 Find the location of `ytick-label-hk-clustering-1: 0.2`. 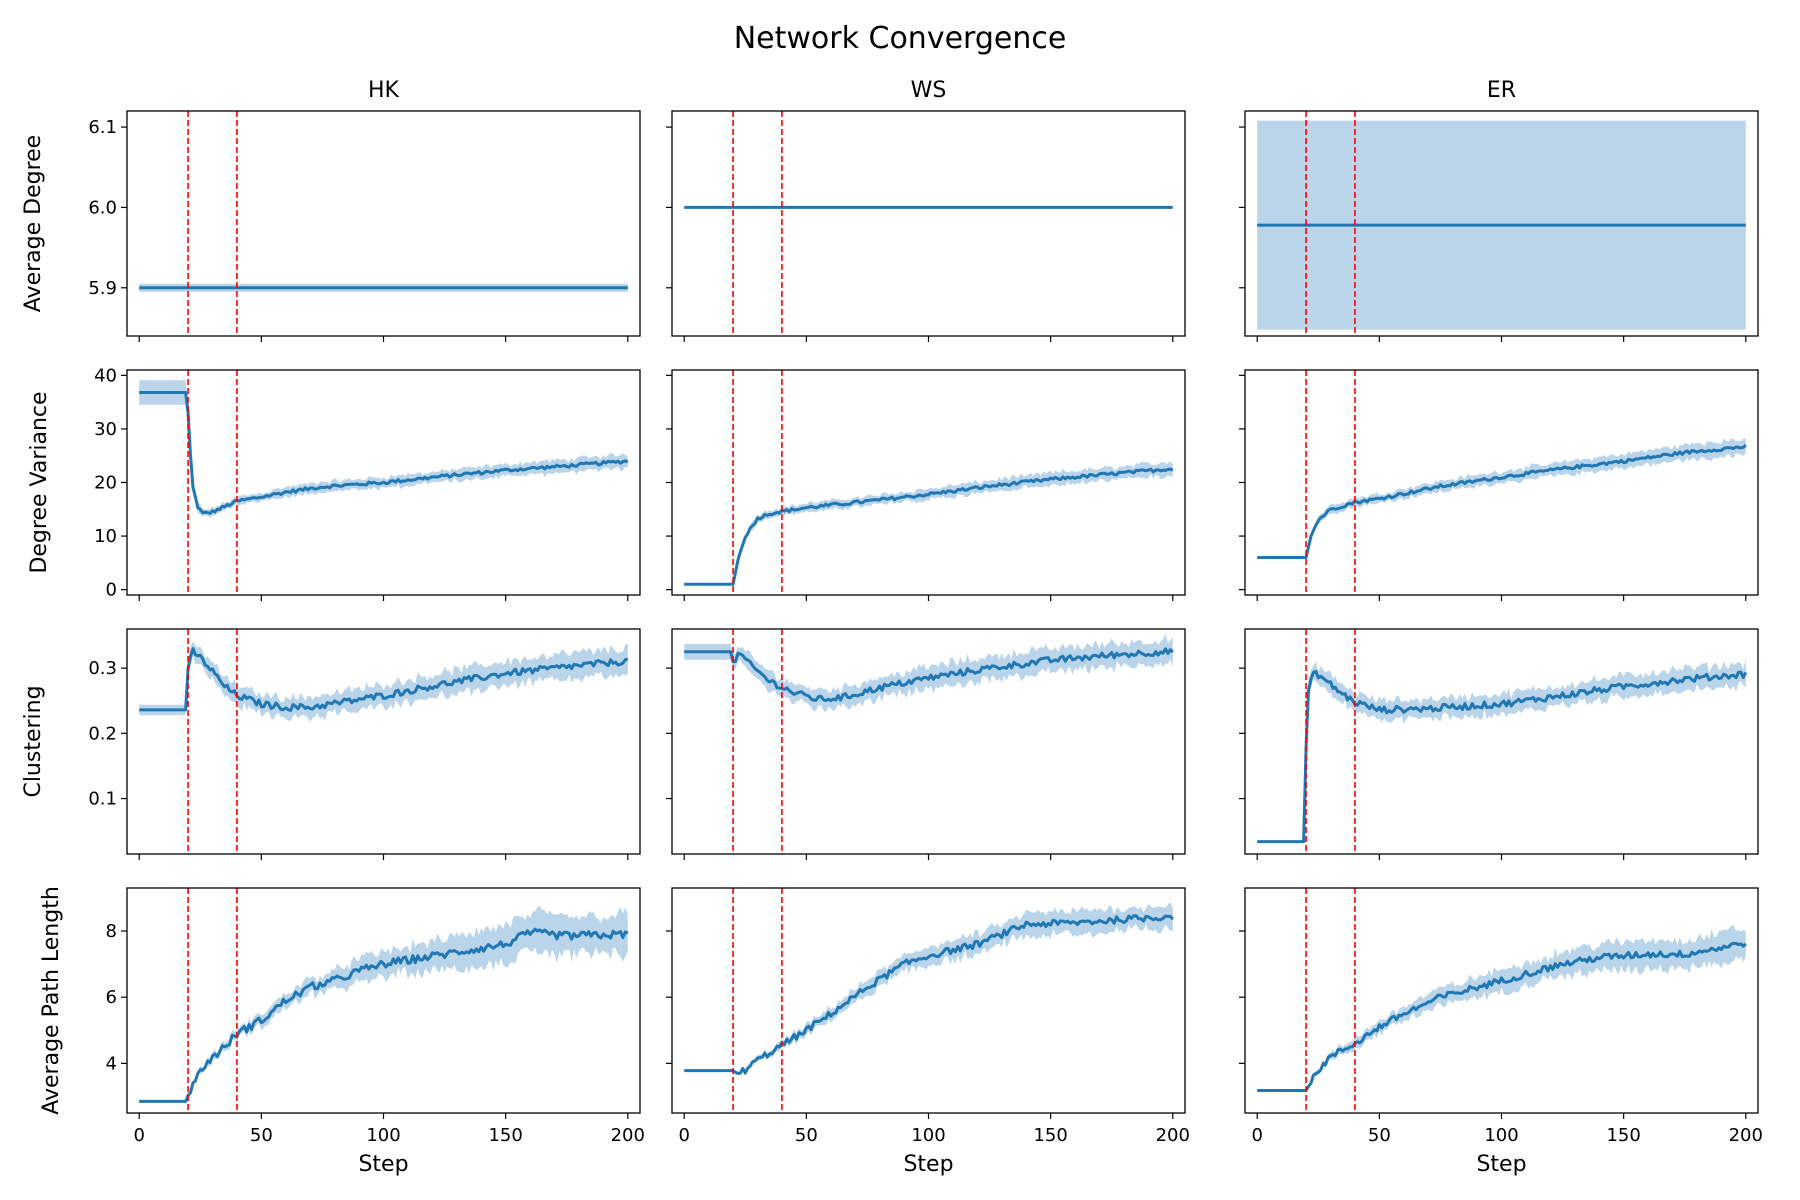

ytick-label-hk-clustering-1: 0.2 is located at coordinates (102, 733).